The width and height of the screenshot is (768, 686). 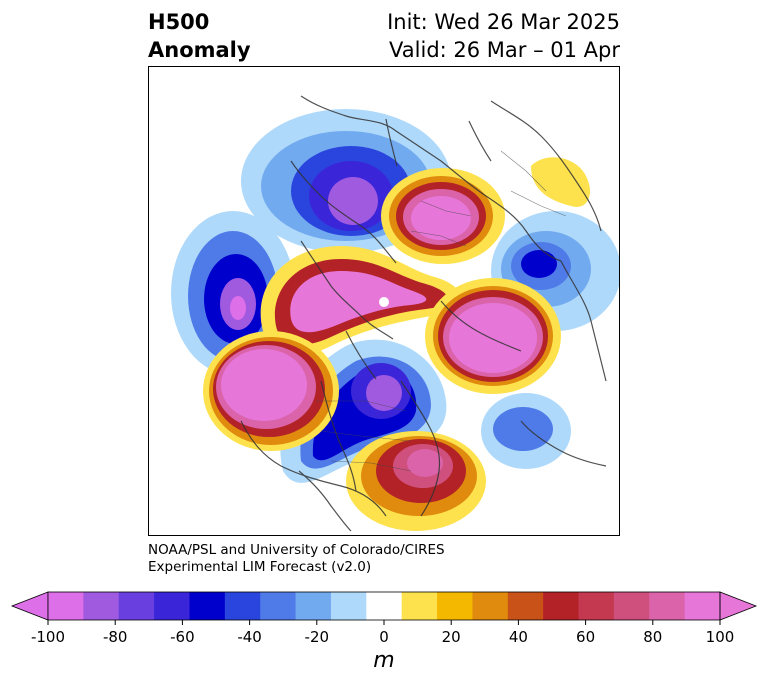 I want to click on title-field-name: H500, so click(x=179, y=22).